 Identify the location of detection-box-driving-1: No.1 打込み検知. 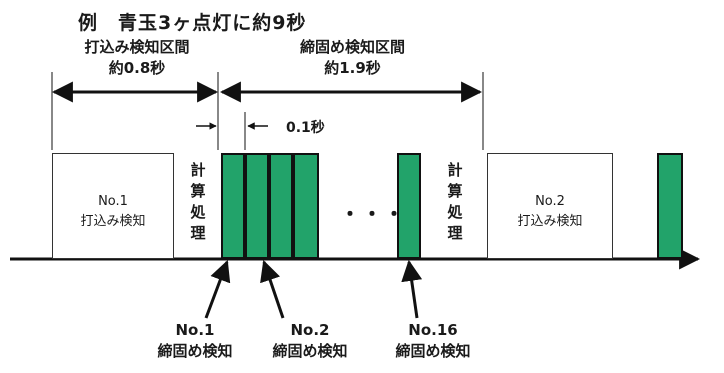
(113, 206).